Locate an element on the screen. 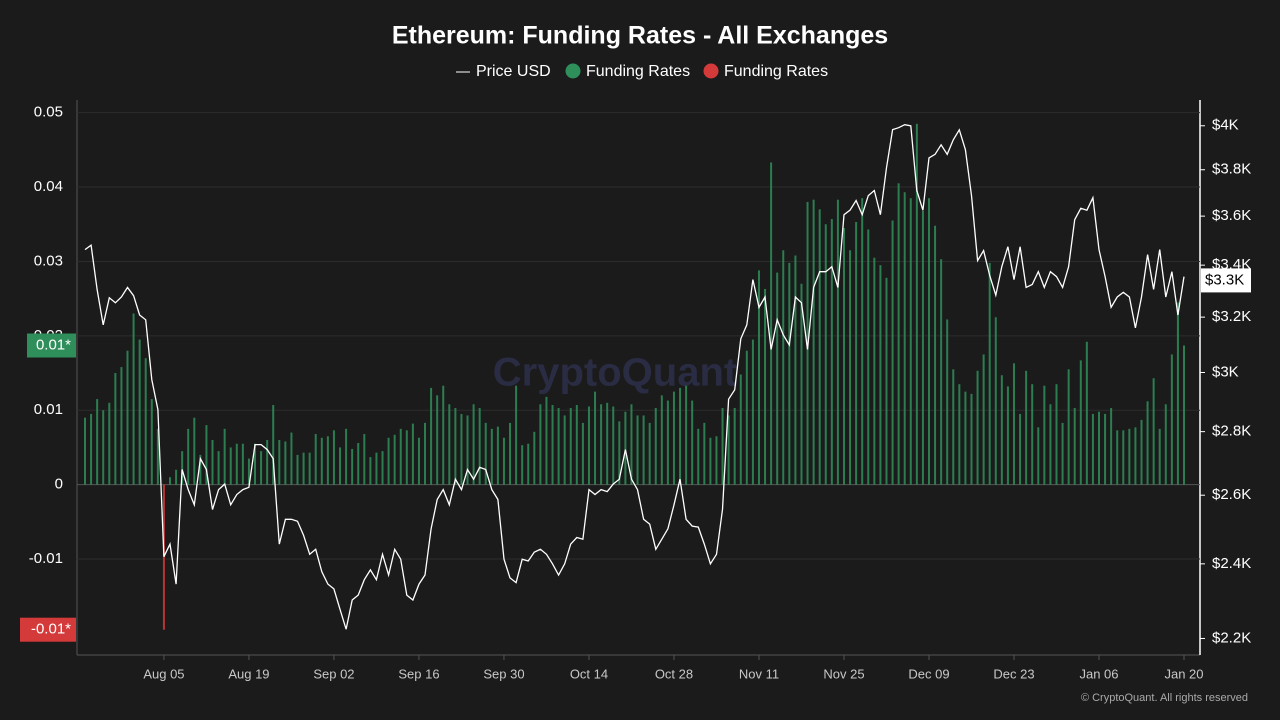  price-badge is located at coordinates (1226, 280).